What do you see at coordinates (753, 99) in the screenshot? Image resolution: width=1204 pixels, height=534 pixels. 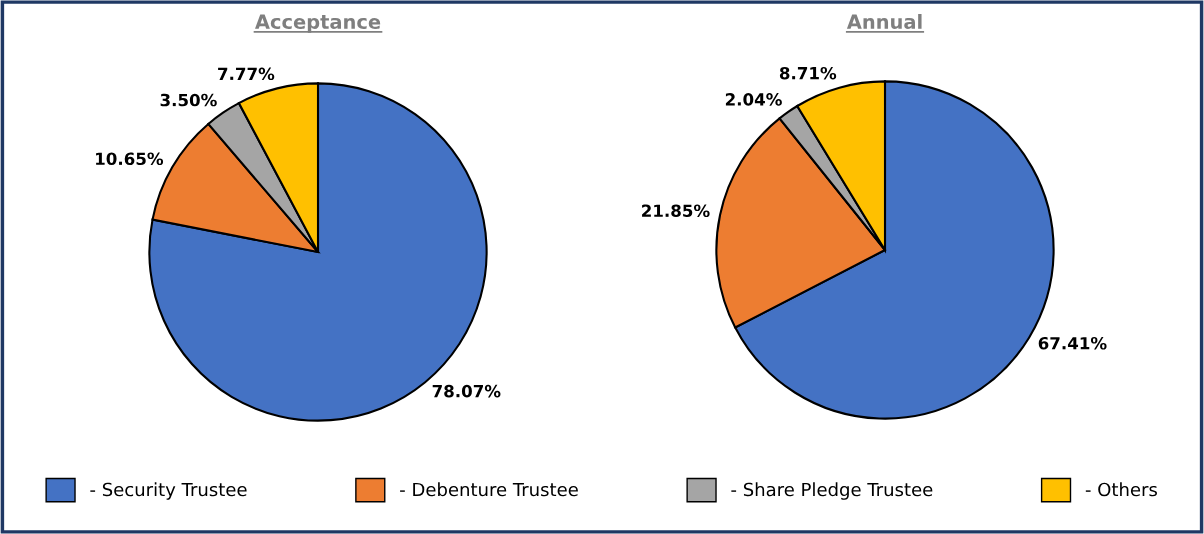 I see `data-label: 2.04%` at bounding box center [753, 99].